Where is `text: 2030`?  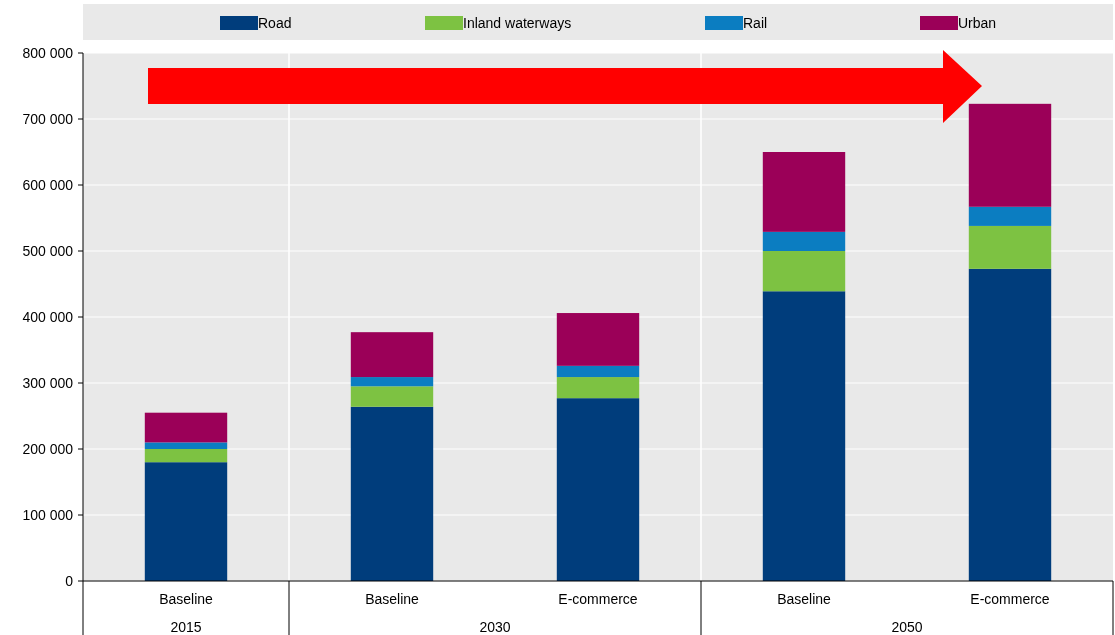
text: 2030 is located at coordinates (495, 627).